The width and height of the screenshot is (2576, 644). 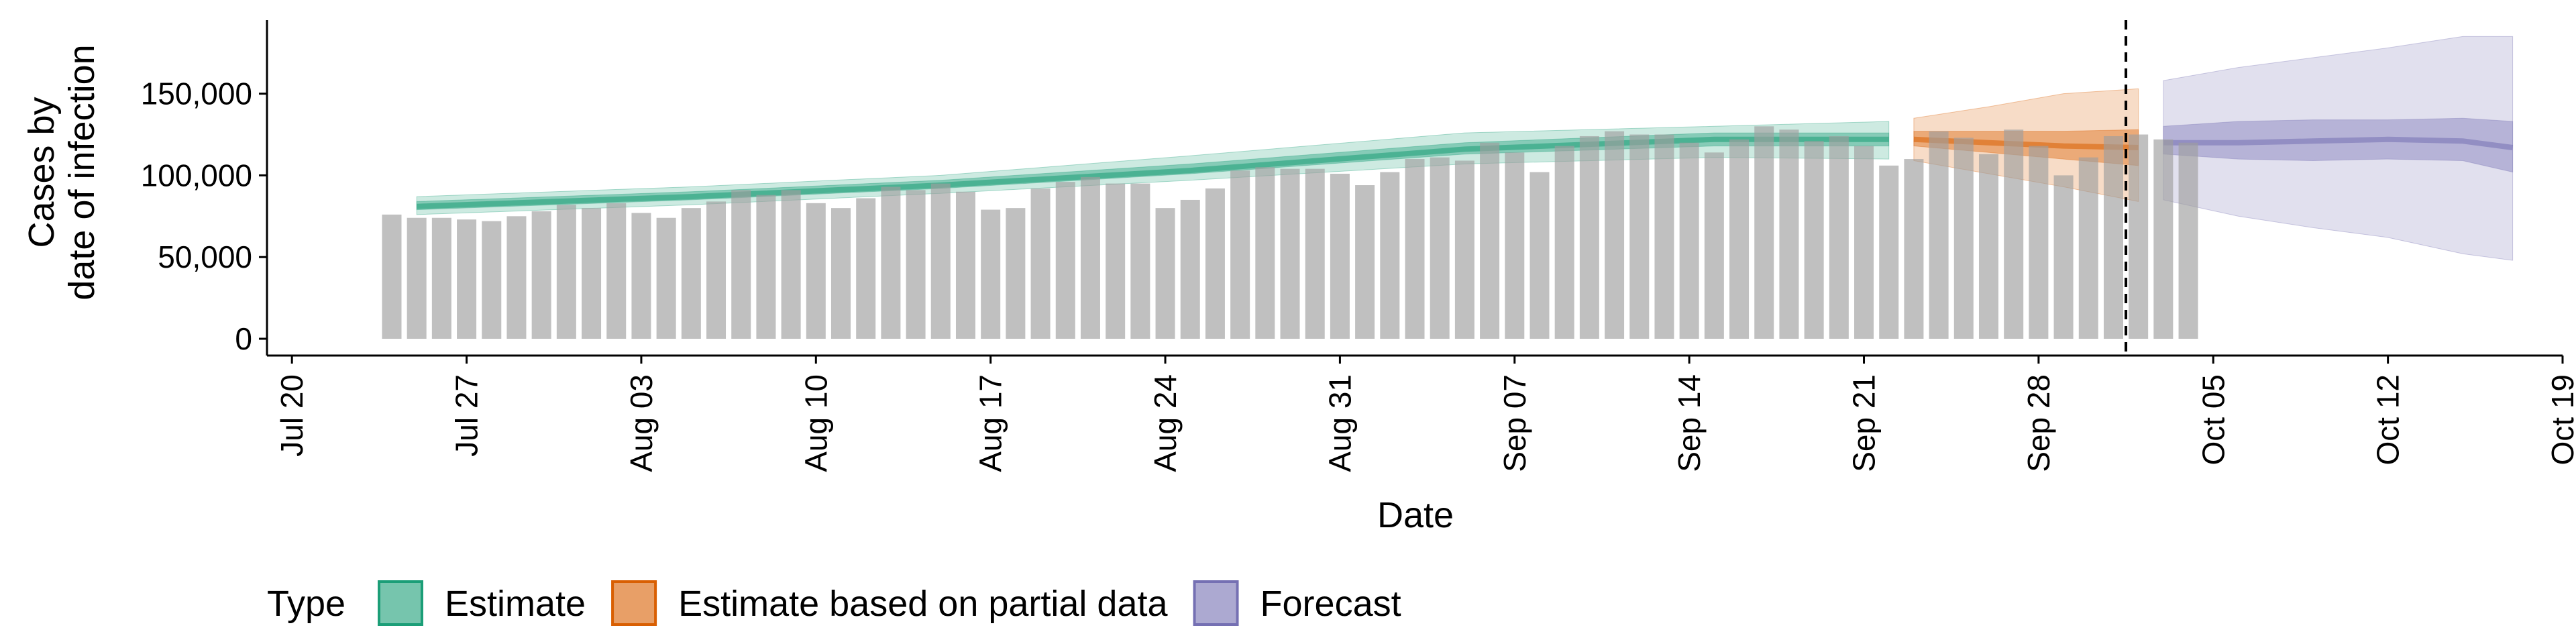 What do you see at coordinates (1339, 423) in the screenshot?
I see `x-tick-label: Aug 31` at bounding box center [1339, 423].